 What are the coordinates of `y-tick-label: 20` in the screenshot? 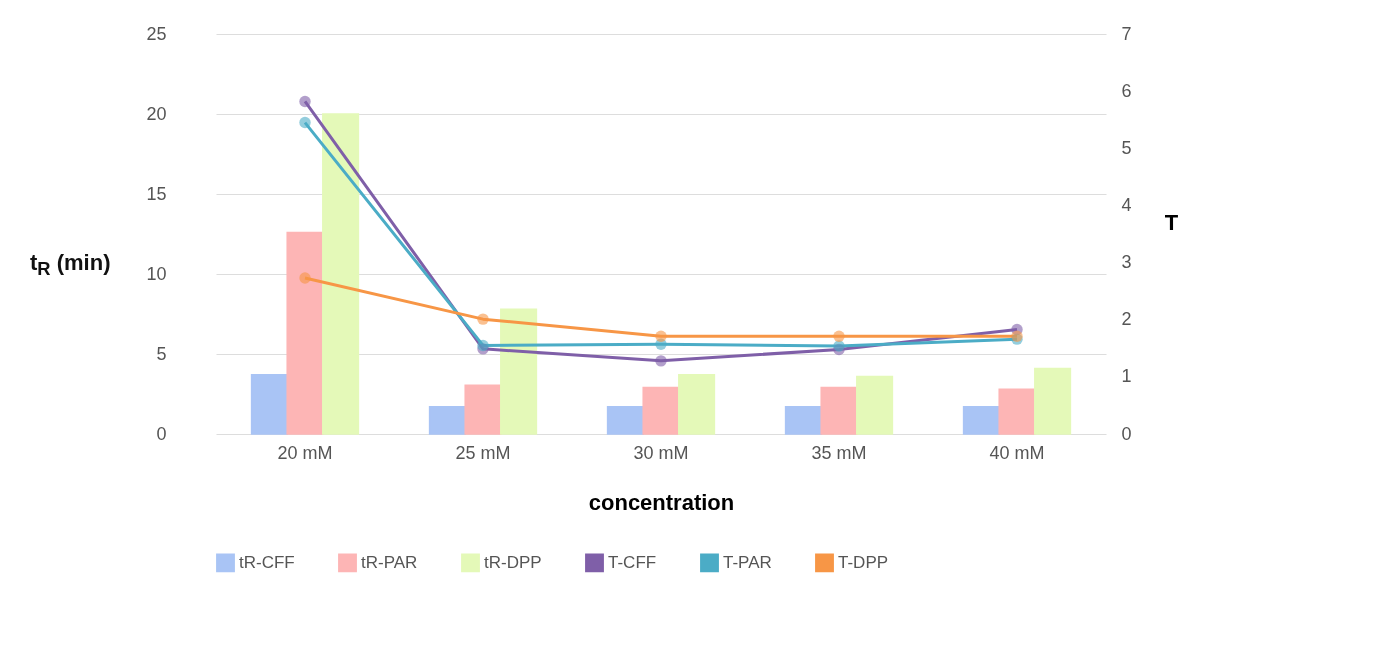 It's located at (156, 113).